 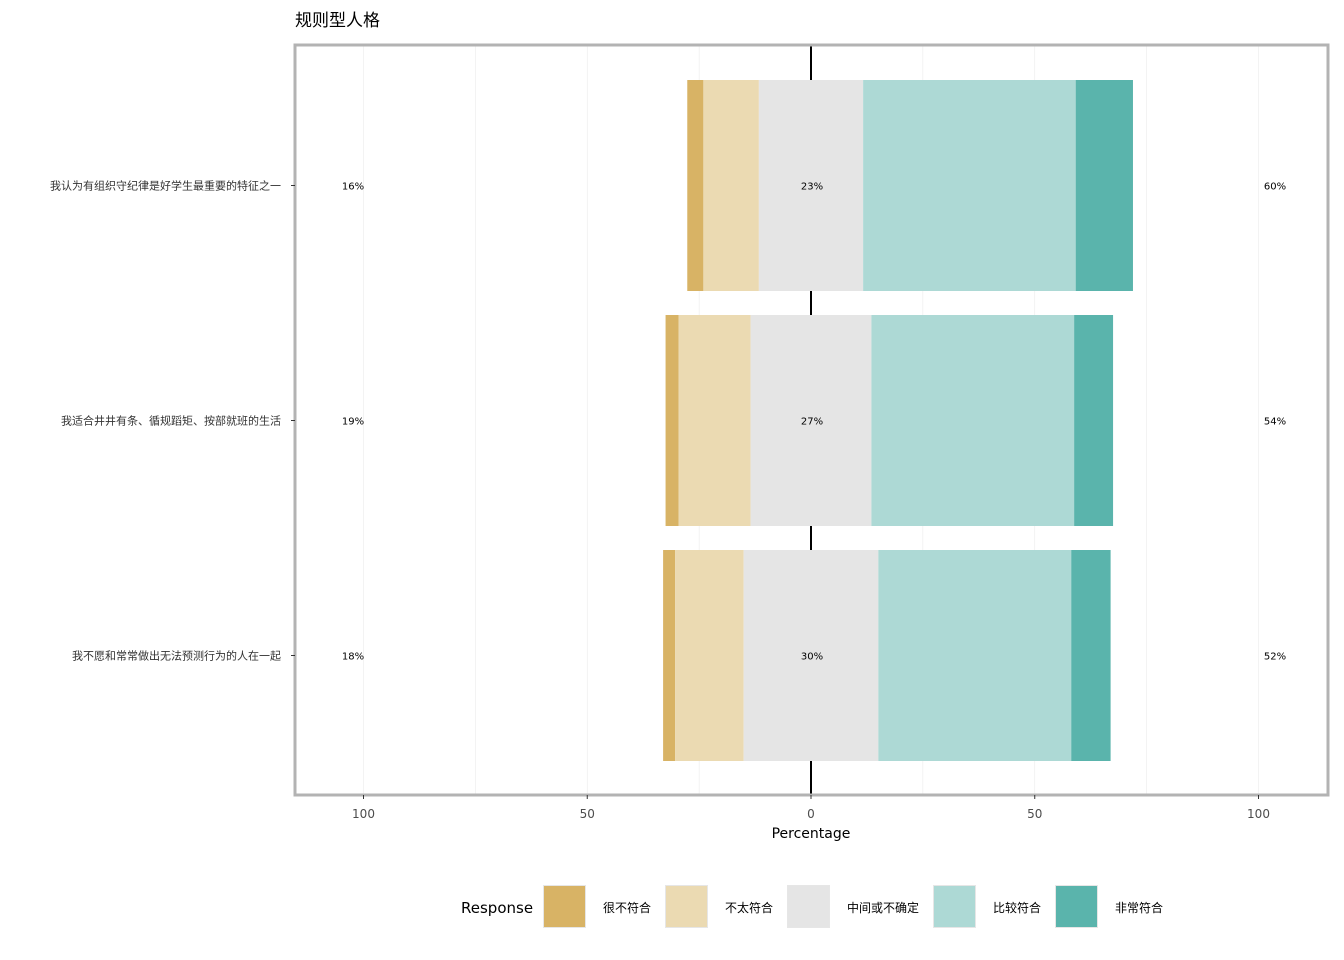 What do you see at coordinates (749, 907) in the screenshot?
I see `legend-label-2: 不太符合` at bounding box center [749, 907].